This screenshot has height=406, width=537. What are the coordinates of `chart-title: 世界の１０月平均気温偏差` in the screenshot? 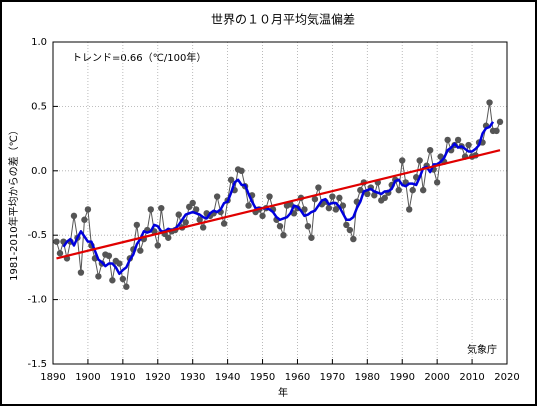 It's located at (283, 19).